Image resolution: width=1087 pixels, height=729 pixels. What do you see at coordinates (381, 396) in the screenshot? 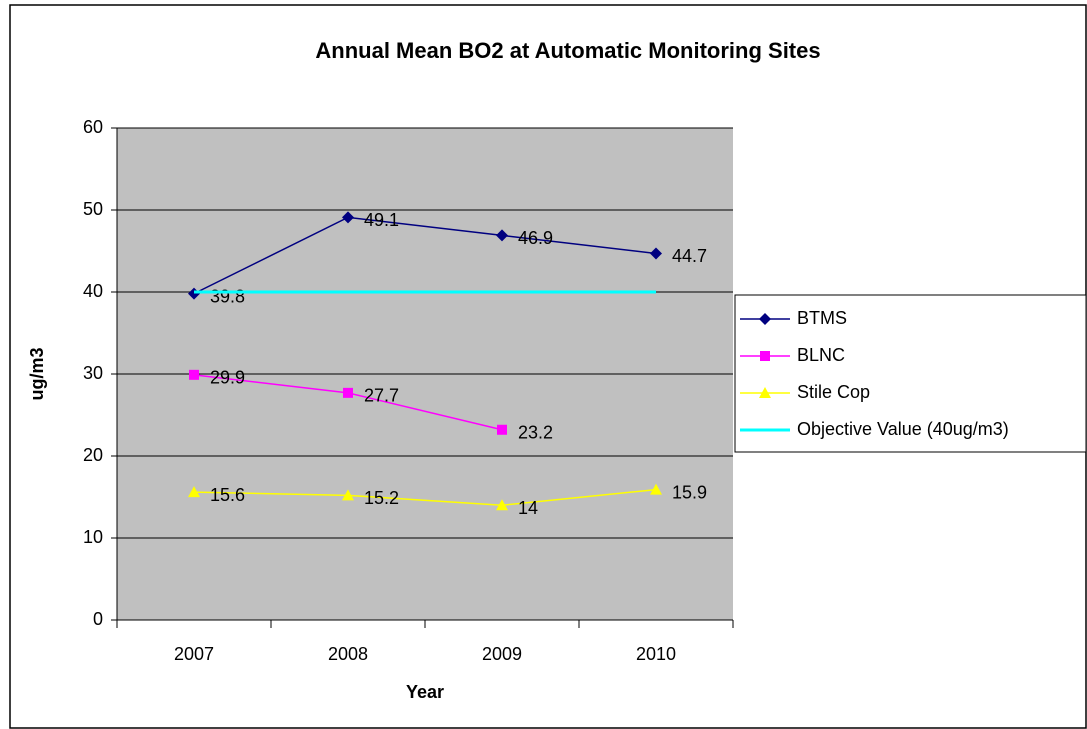
I see `data-label: 27.7` at bounding box center [381, 396].